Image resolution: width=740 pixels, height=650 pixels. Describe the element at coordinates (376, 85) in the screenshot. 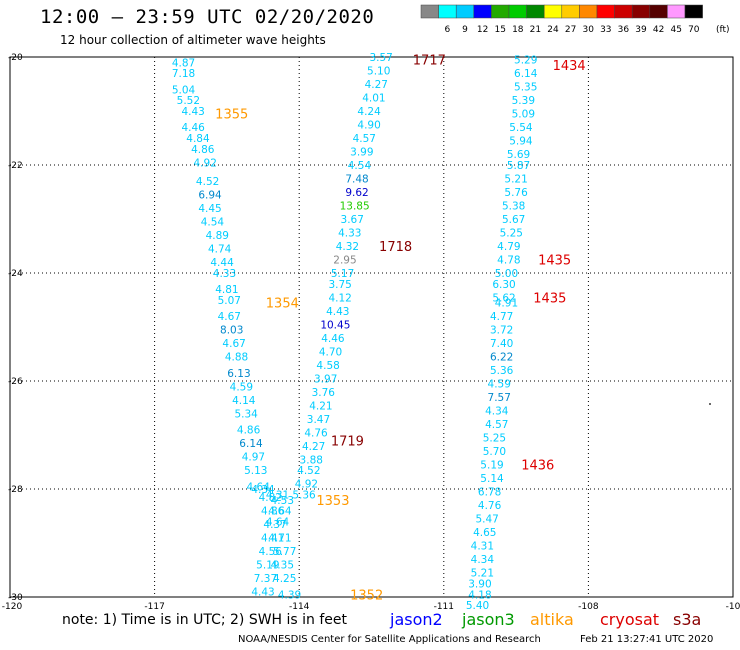

I see `wave-height-point-s3a: 4.27` at that location.